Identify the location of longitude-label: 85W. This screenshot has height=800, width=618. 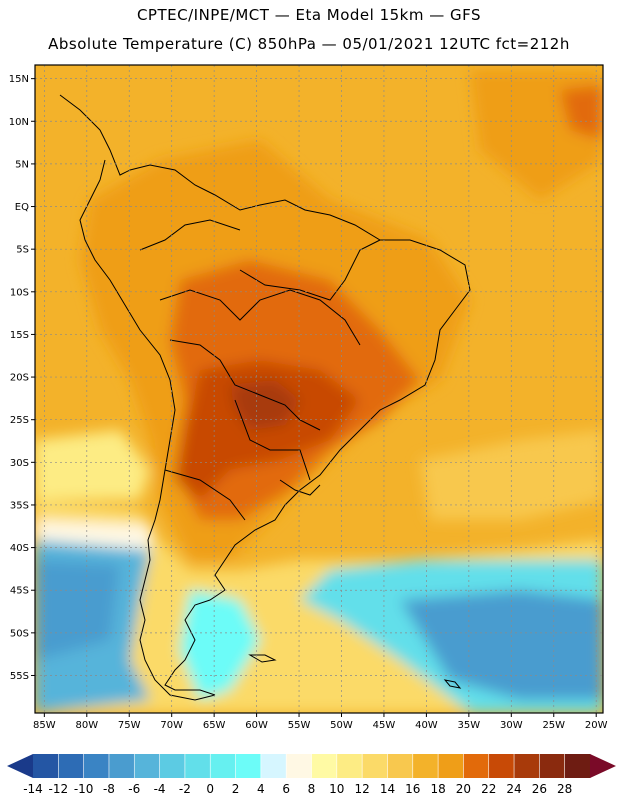
(44, 725).